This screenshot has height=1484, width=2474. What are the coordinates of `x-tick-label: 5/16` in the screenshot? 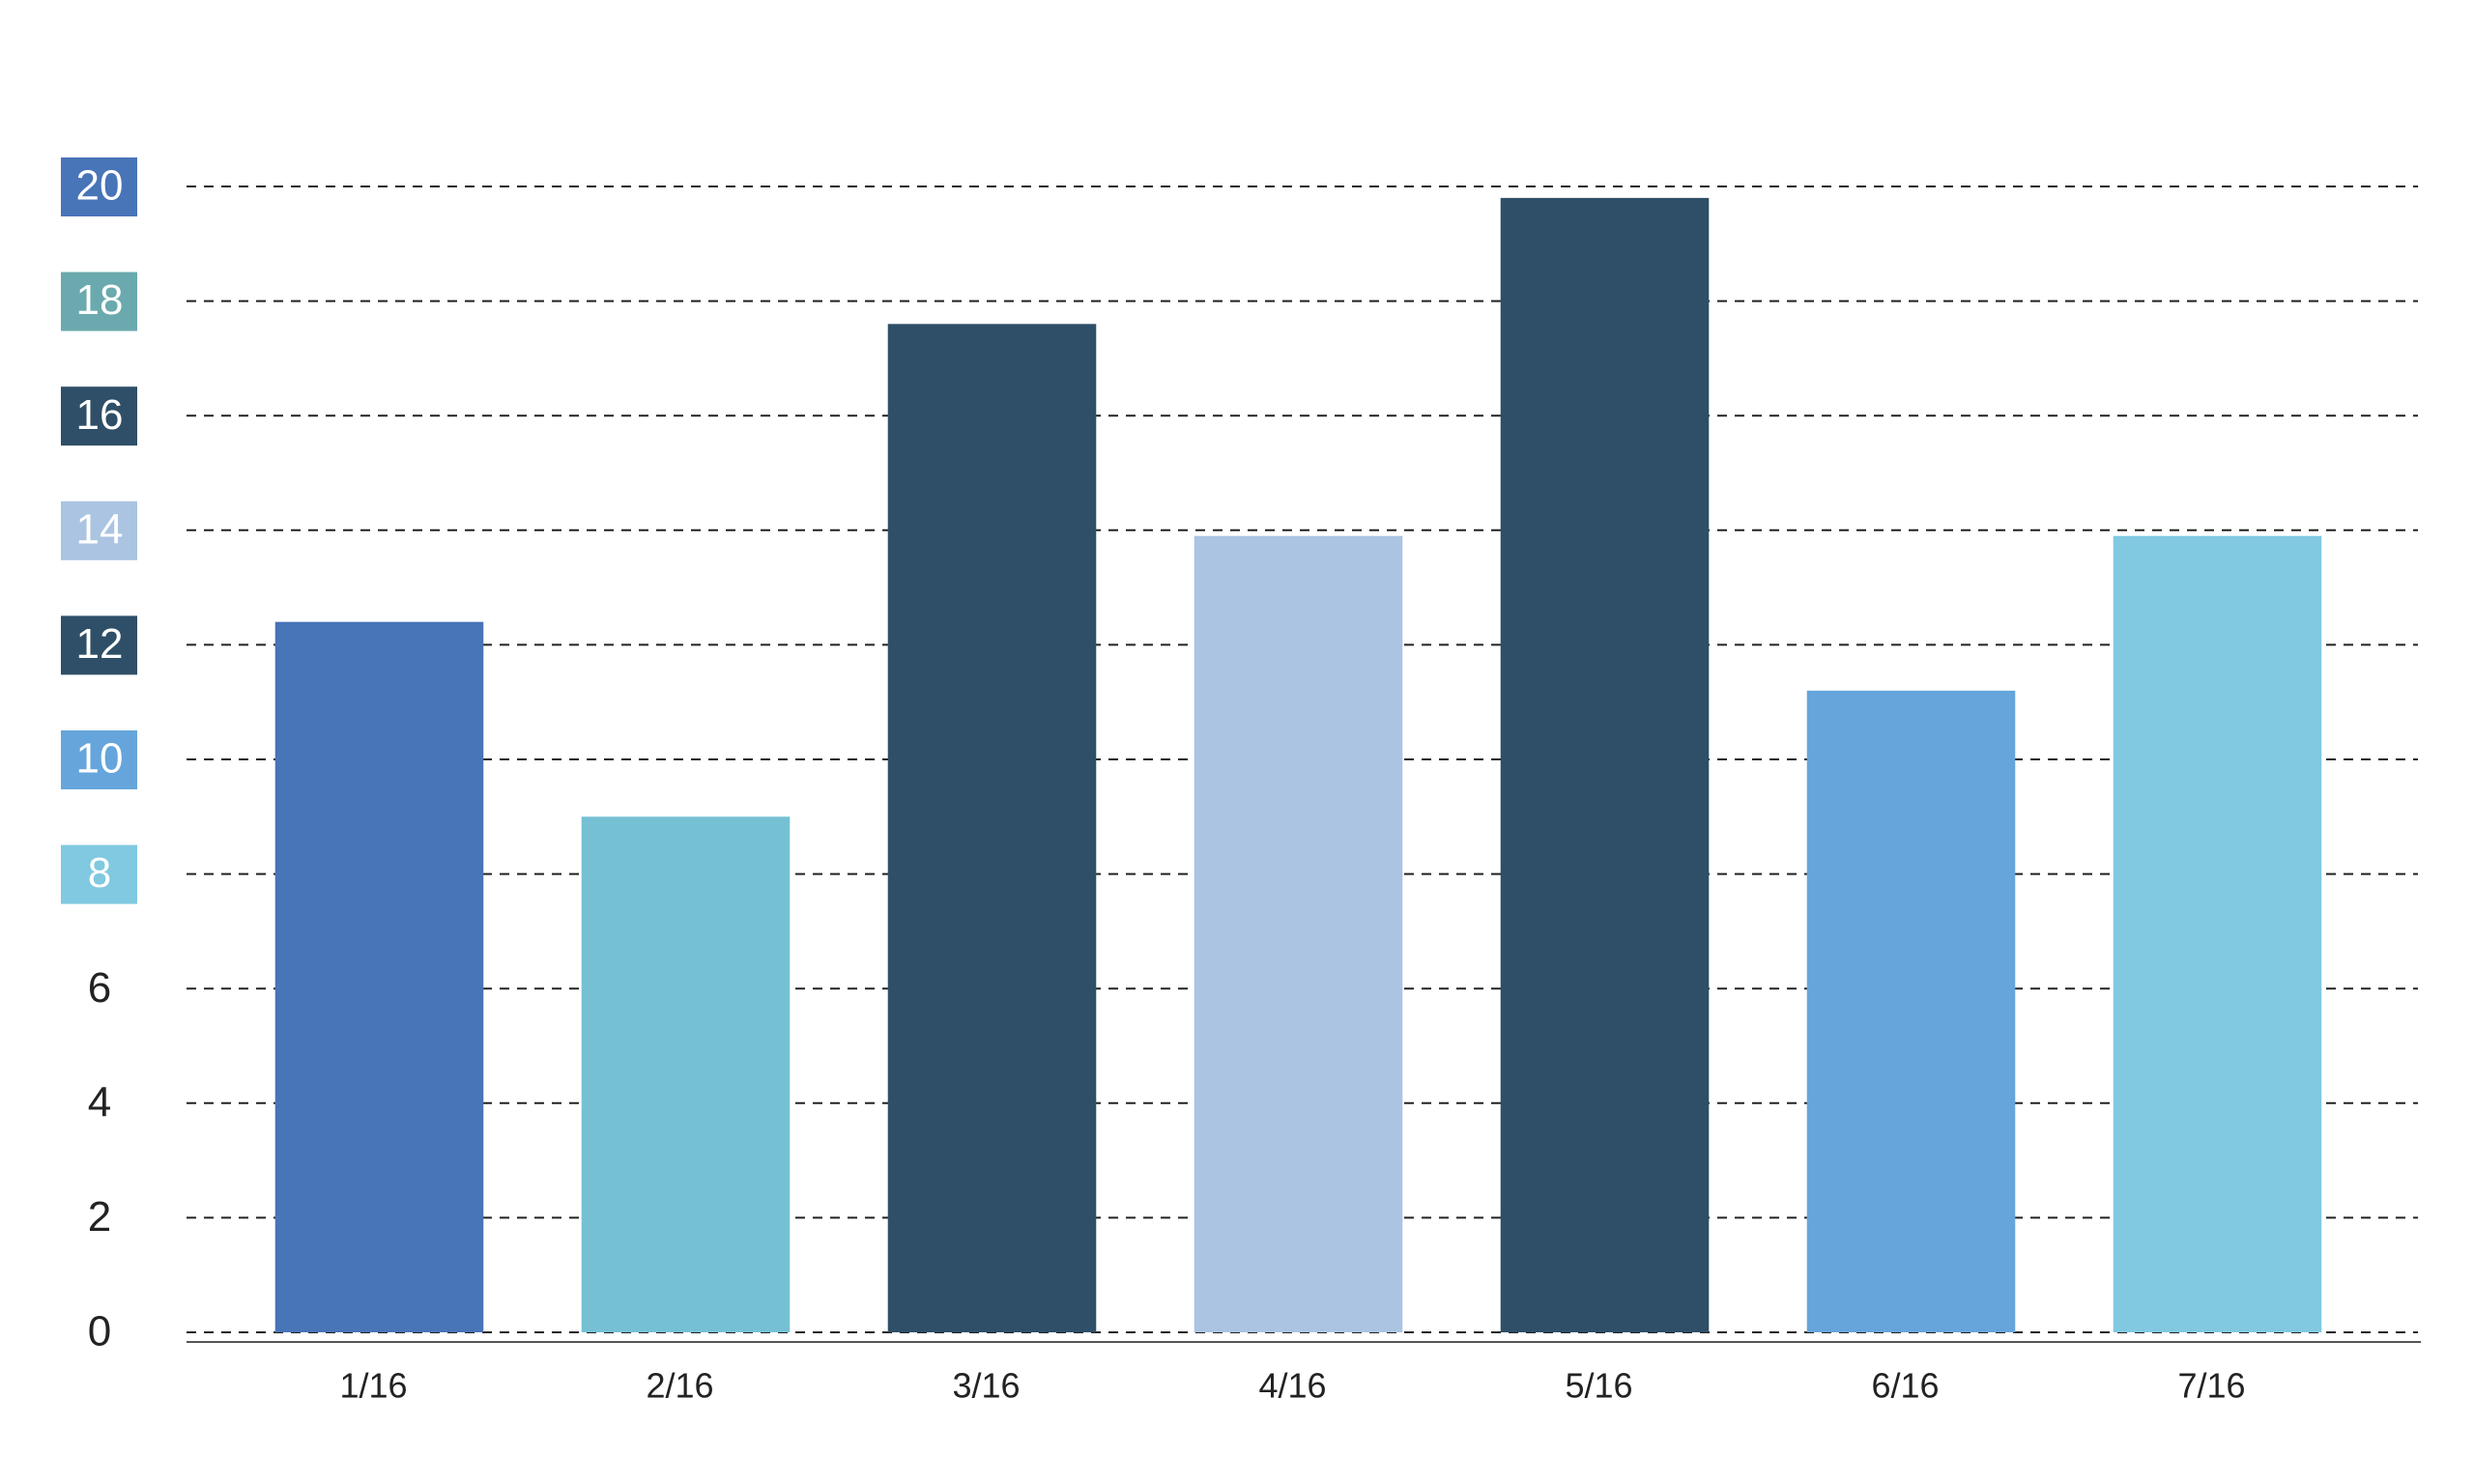 It's located at (1599, 1386).